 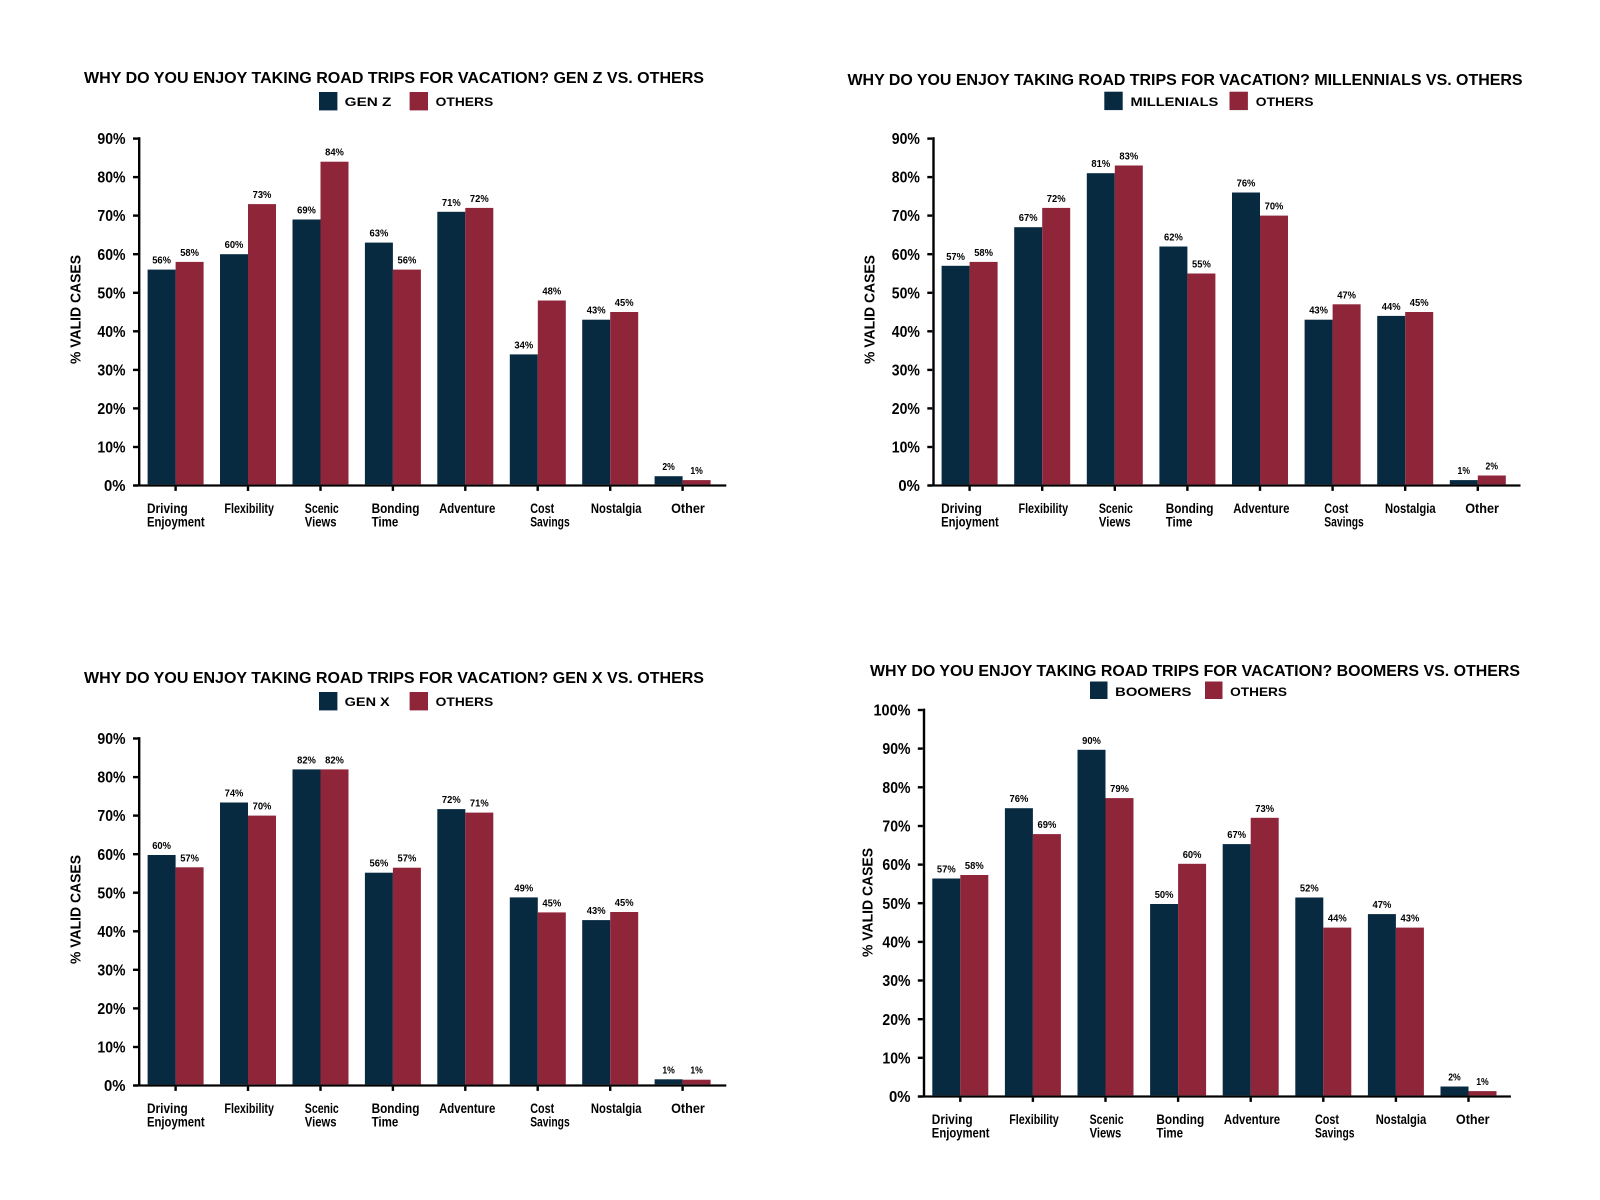 I want to click on svg-text: 62%, so click(x=1173, y=238).